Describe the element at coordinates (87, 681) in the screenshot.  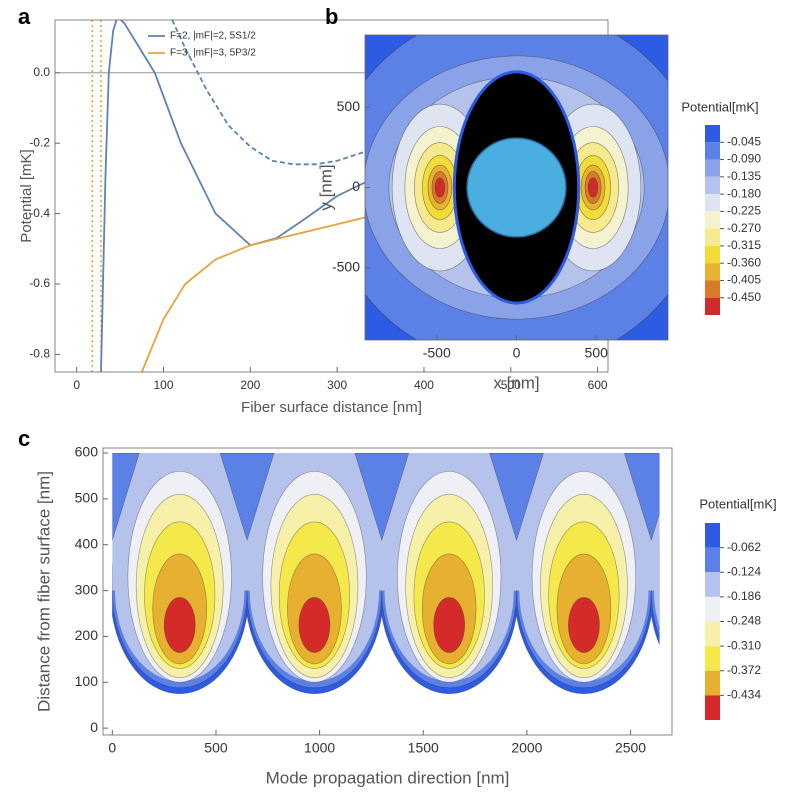
I see `y-tick-label: 100` at that location.